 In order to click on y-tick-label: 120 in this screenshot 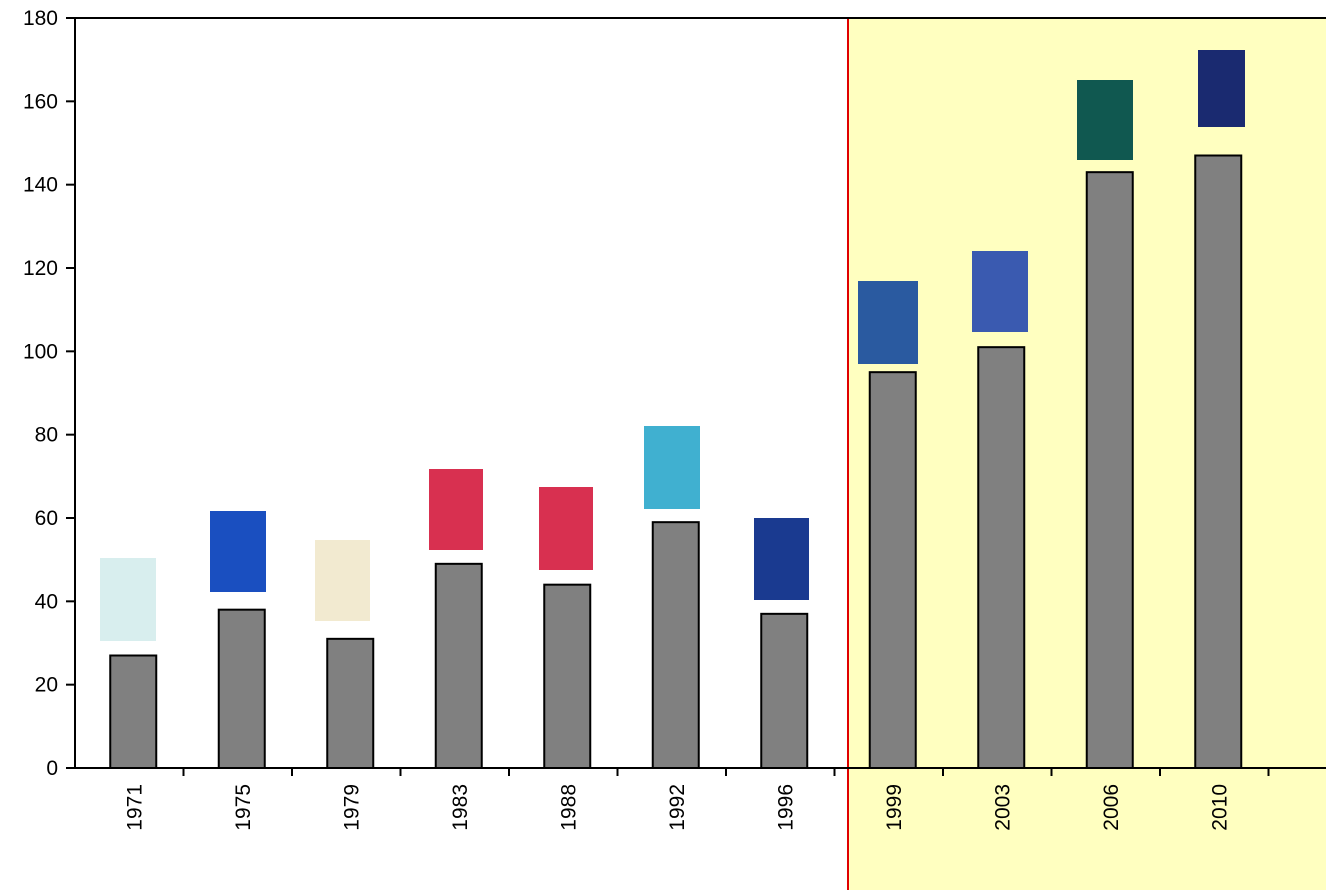, I will do `click(40, 268)`.